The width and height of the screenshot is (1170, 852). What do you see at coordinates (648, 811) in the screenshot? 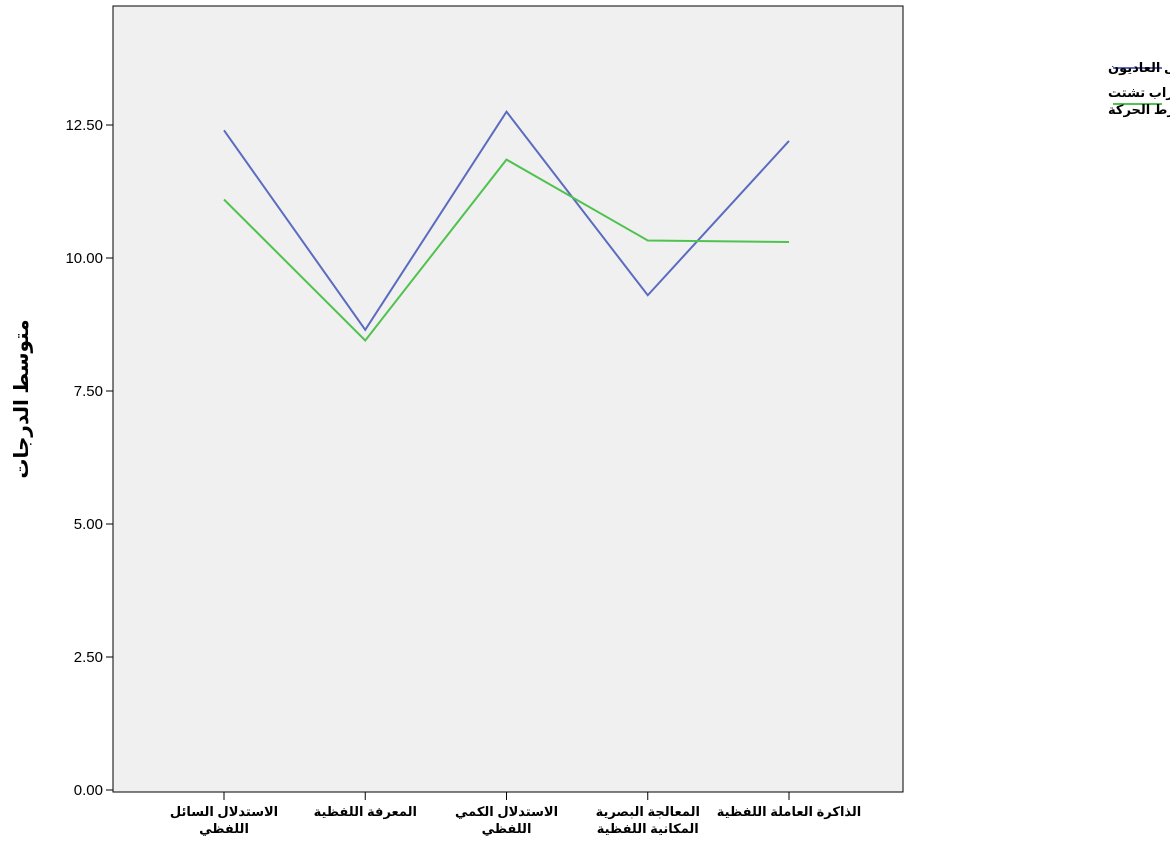
I see `x-tick-label: المعالجة البصرية` at bounding box center [648, 811].